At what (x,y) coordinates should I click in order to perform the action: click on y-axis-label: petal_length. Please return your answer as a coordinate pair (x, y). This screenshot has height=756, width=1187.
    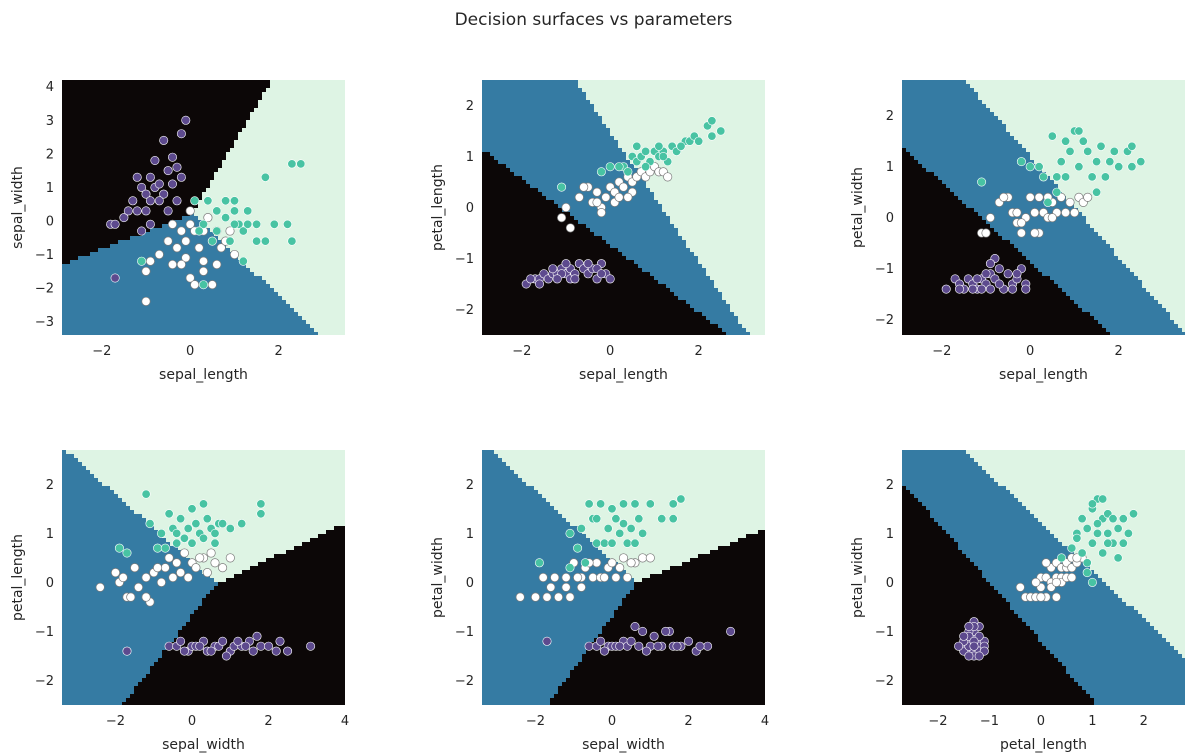
    Looking at the image, I should click on (438, 207).